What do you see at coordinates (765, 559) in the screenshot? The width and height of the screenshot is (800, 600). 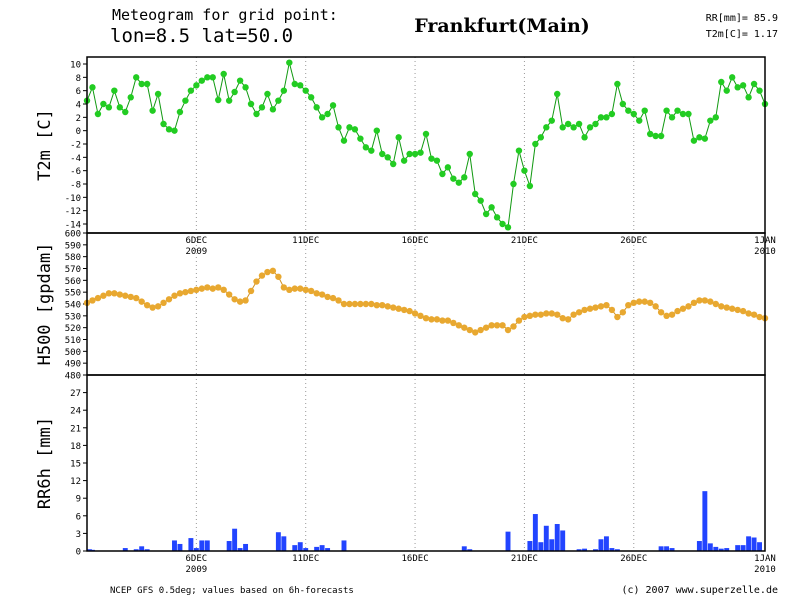 I see `x-tick-label: 1JAN` at bounding box center [765, 559].